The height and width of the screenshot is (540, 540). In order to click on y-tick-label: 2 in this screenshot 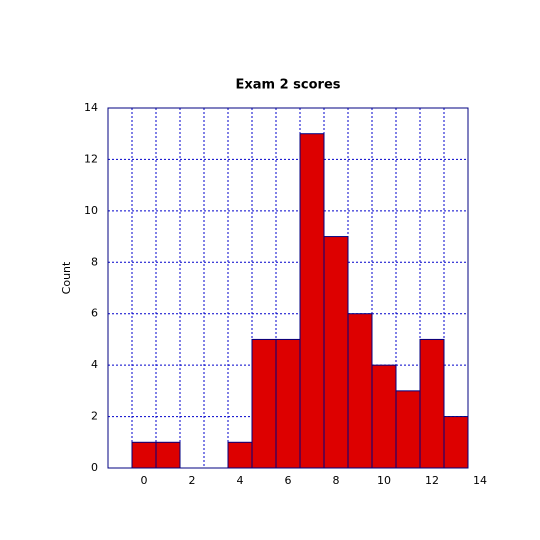, I will do `click(94, 416)`.